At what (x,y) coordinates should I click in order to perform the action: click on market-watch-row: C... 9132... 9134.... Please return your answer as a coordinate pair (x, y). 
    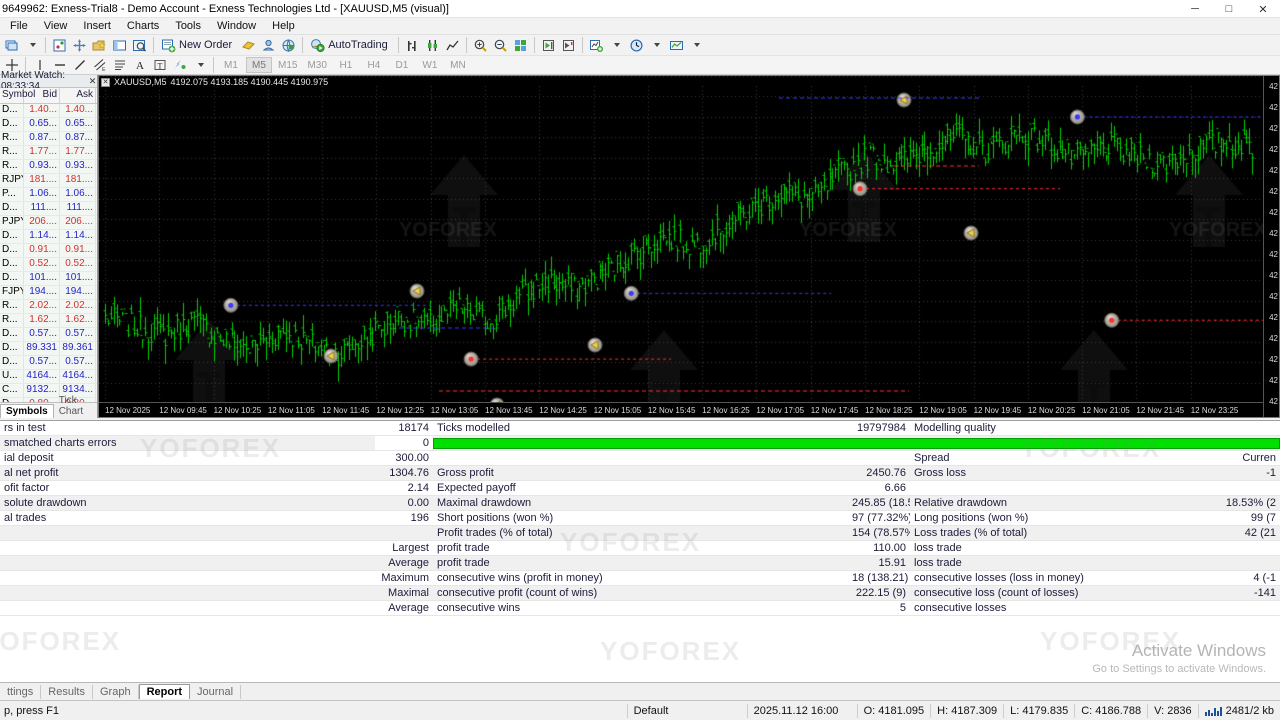
    Looking at the image, I should click on (48, 391).